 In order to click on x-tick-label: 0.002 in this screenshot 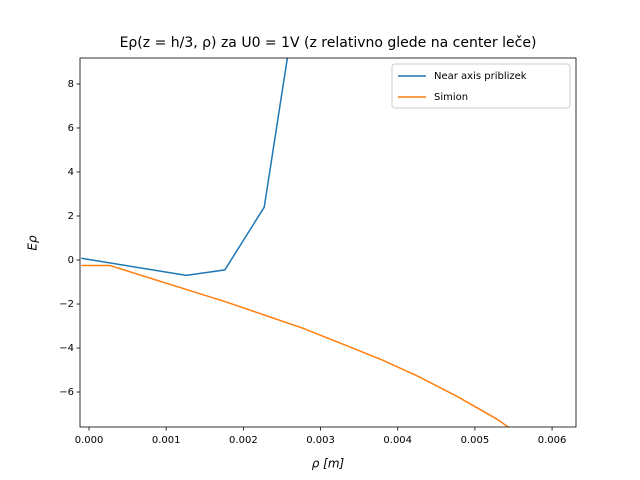, I will do `click(243, 440)`.